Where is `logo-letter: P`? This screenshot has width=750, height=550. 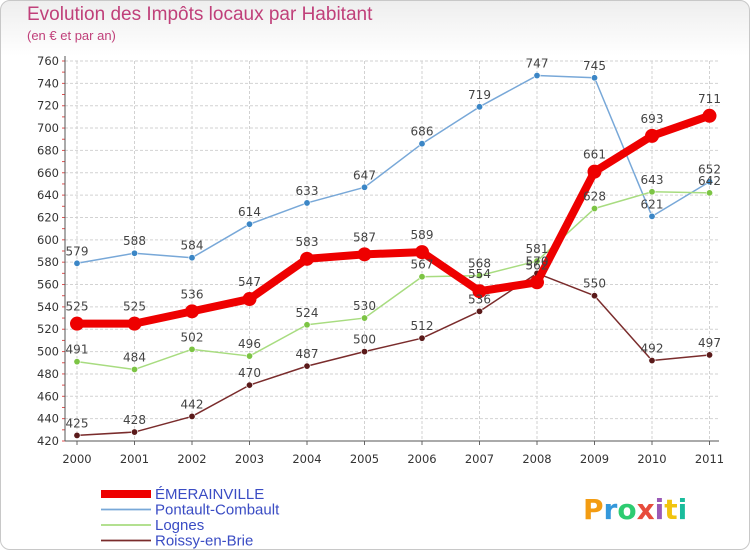 logo-letter: P is located at coordinates (593, 509).